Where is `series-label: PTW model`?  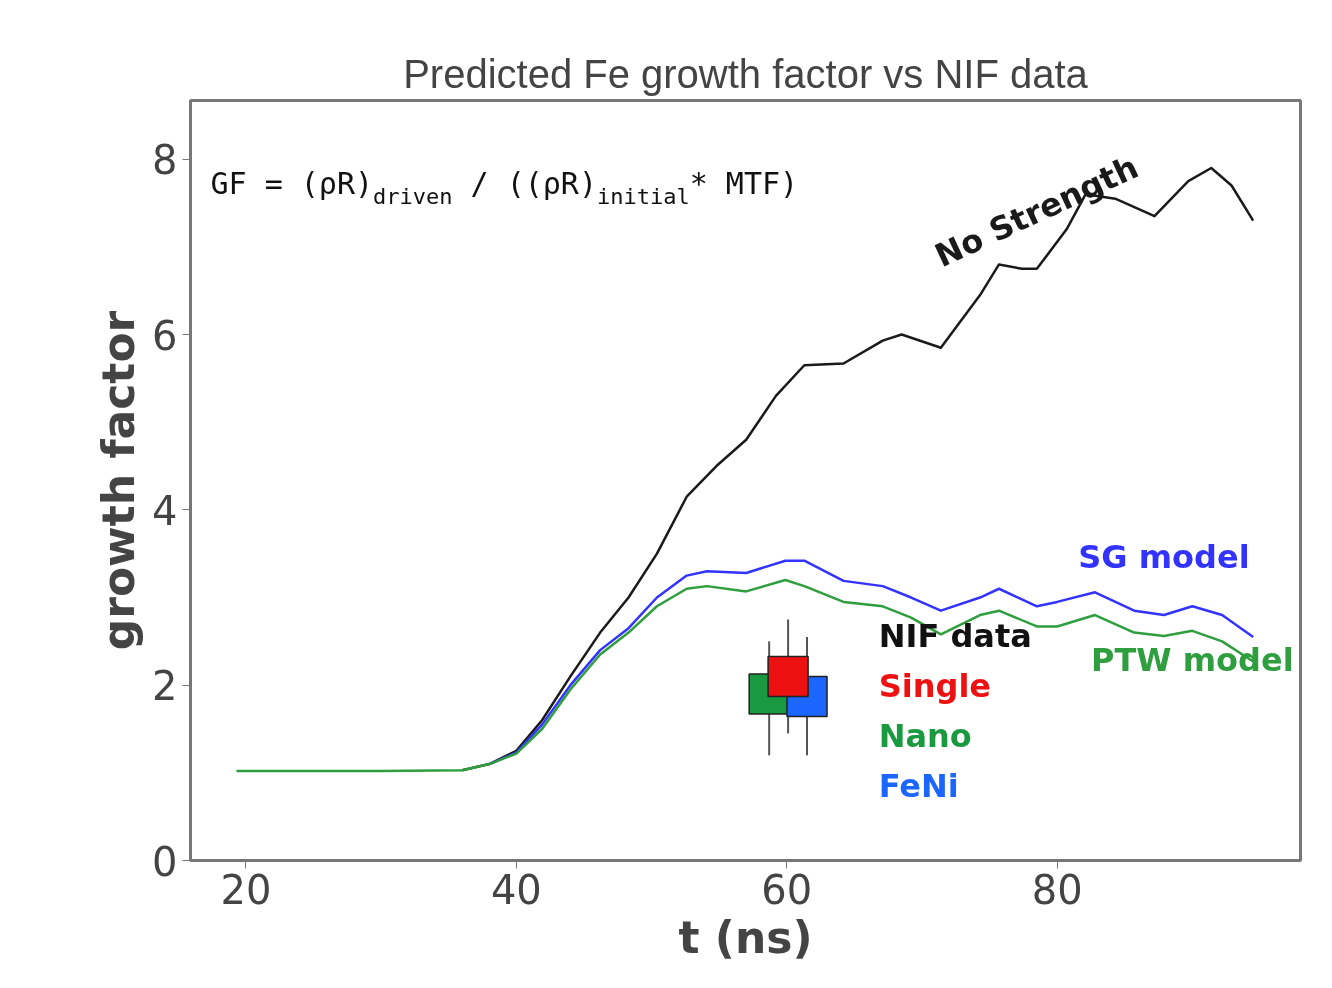 series-label: PTW model is located at coordinates (1192, 660).